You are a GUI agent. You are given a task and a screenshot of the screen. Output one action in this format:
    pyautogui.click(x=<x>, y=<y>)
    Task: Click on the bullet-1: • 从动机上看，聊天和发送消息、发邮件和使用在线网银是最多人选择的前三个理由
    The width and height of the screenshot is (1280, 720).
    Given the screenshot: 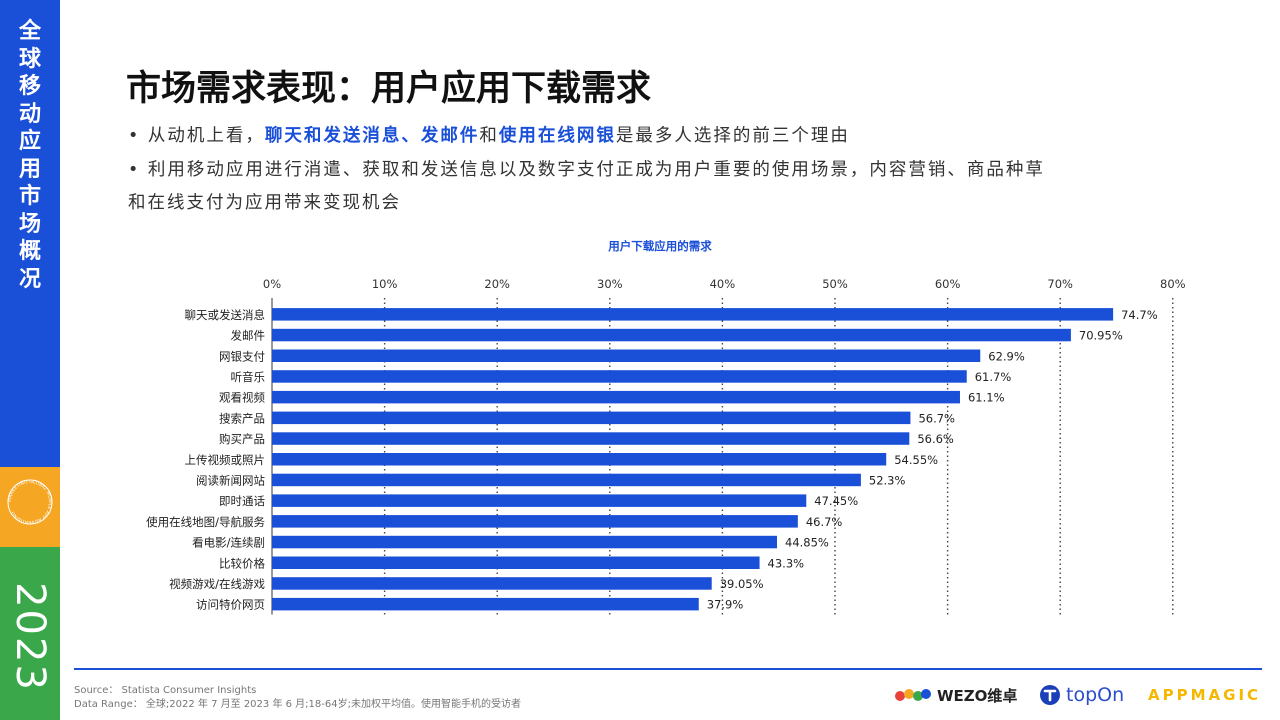 What is the action you would take?
    pyautogui.click(x=489, y=134)
    